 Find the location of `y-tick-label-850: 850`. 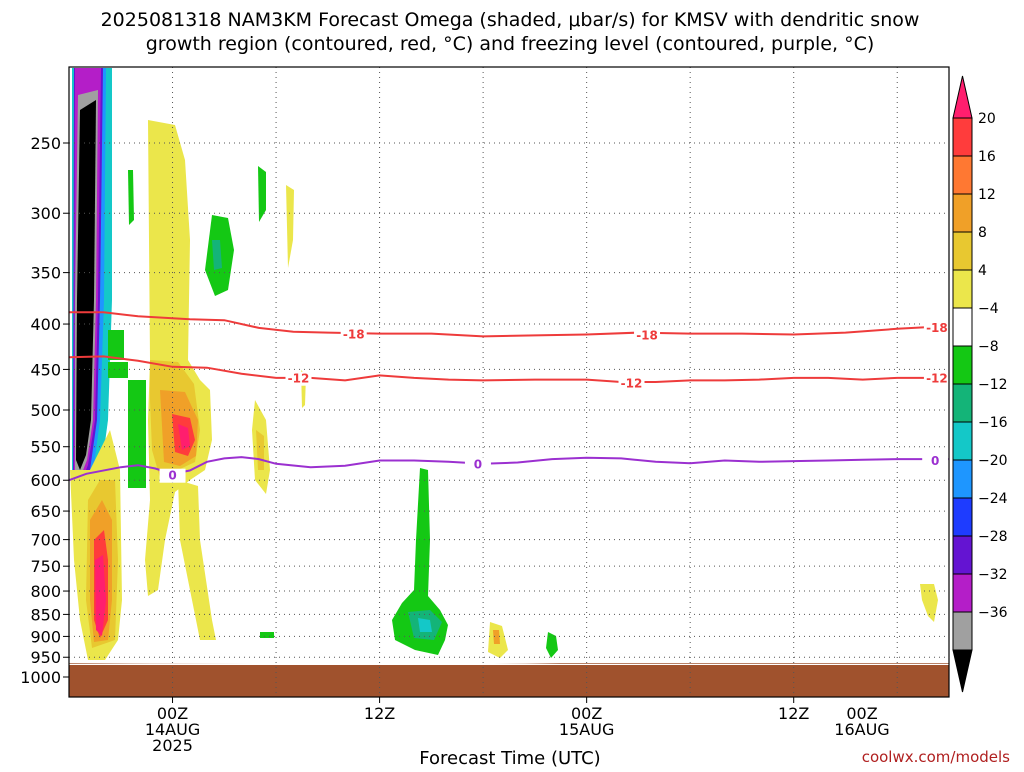

y-tick-label-850: 850 is located at coordinates (45, 614).